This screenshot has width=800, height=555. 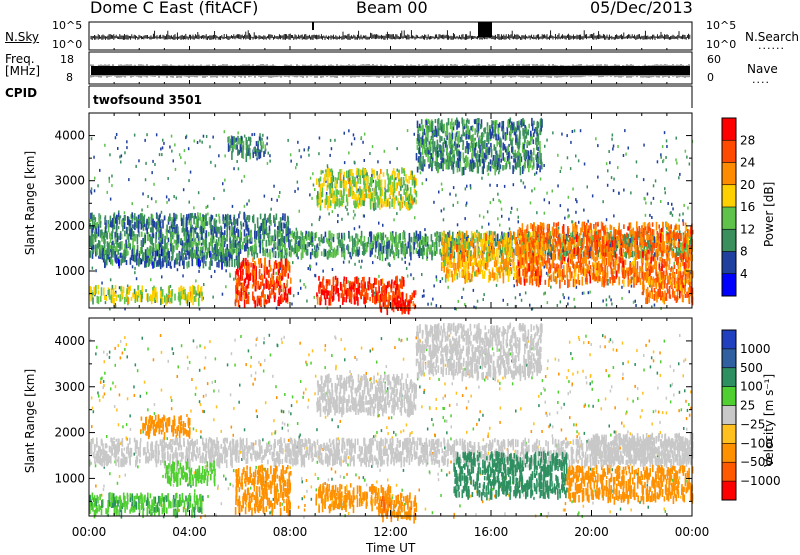 I want to click on nave-bottom-tick: 0, so click(x=710, y=77).